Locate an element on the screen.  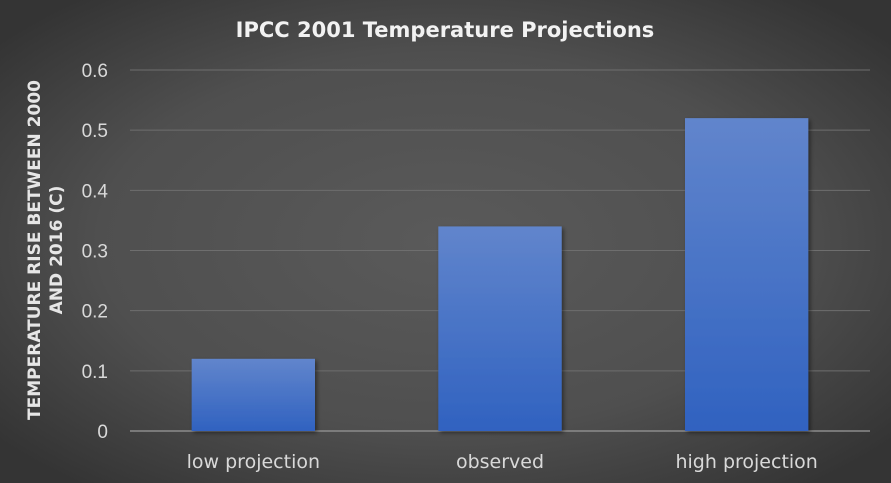
y-axis-label-line-2: AND 2016 (C) is located at coordinates (57, 250).